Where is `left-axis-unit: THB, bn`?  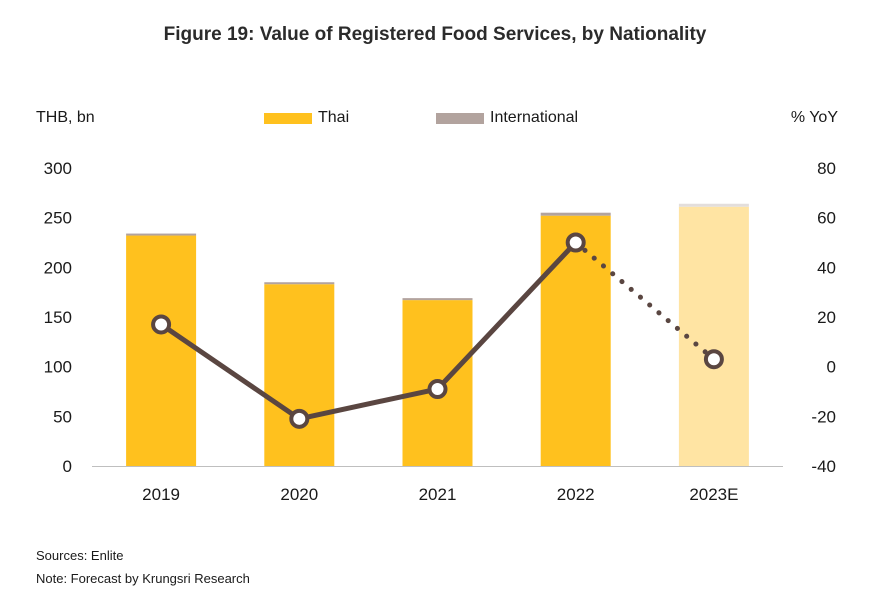 left-axis-unit: THB, bn is located at coordinates (65, 117).